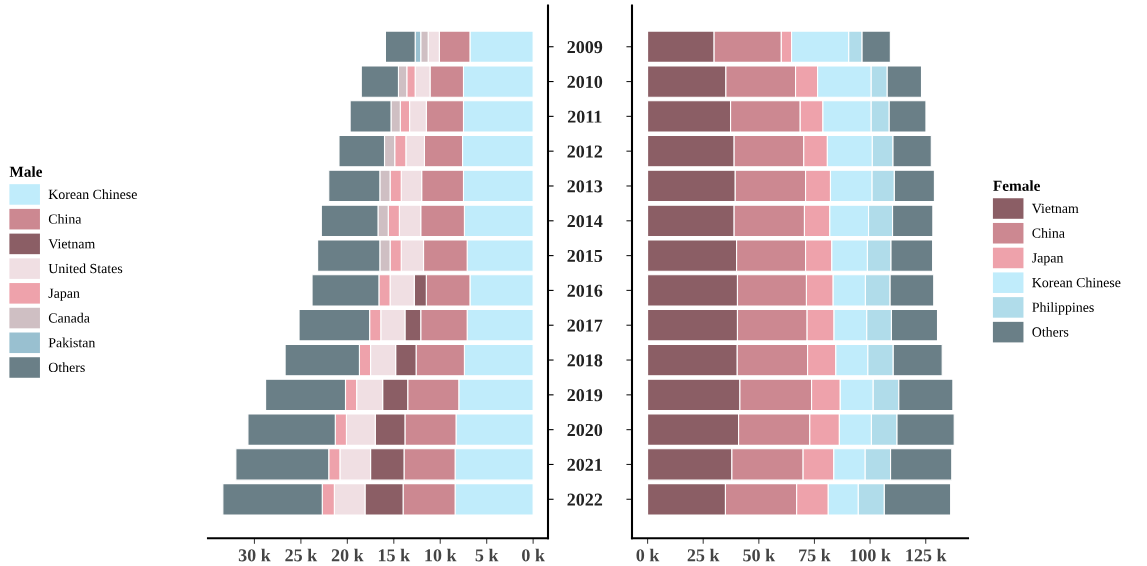 Image resolution: width=1147 pixels, height=566 pixels. What do you see at coordinates (585, 81) in the screenshot?
I see `y-tick-label: 2010` at bounding box center [585, 81].